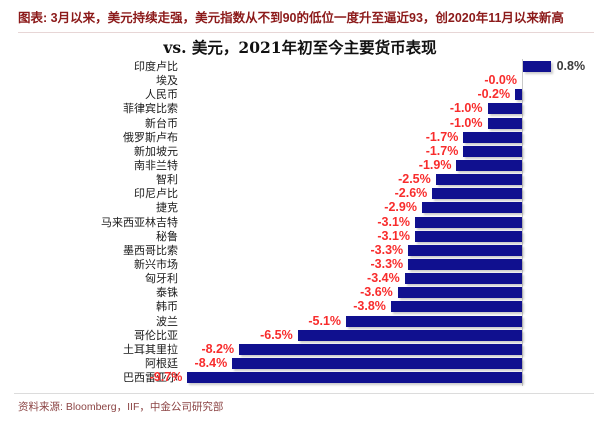  I want to click on category-label: 波兰, so click(167, 321).